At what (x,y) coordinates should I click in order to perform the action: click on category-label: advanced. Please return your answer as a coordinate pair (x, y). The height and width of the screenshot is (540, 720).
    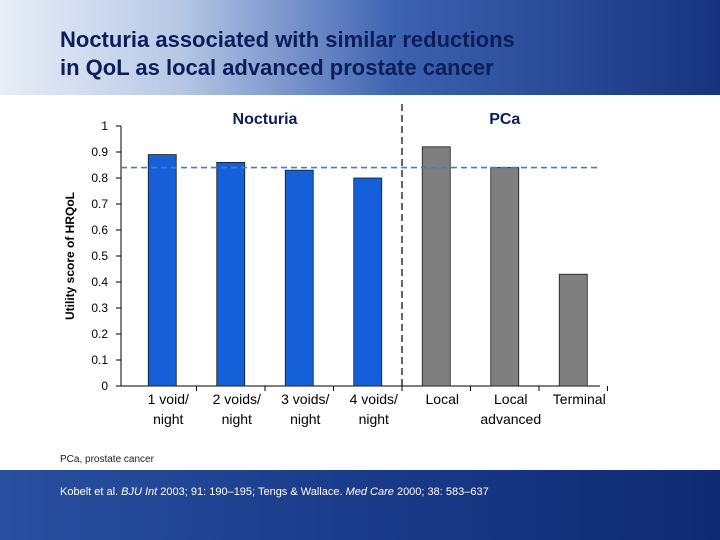
    Looking at the image, I should click on (510, 419).